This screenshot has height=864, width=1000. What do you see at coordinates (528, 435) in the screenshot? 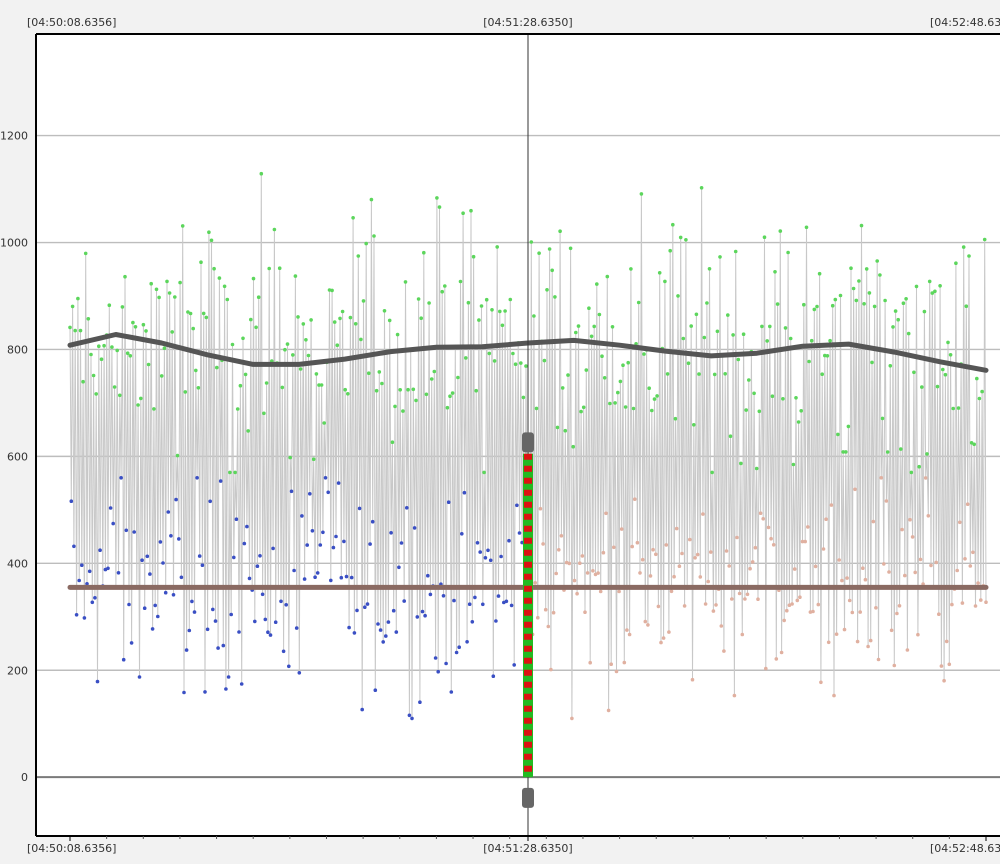
I see `cursor-layer` at bounding box center [528, 435].